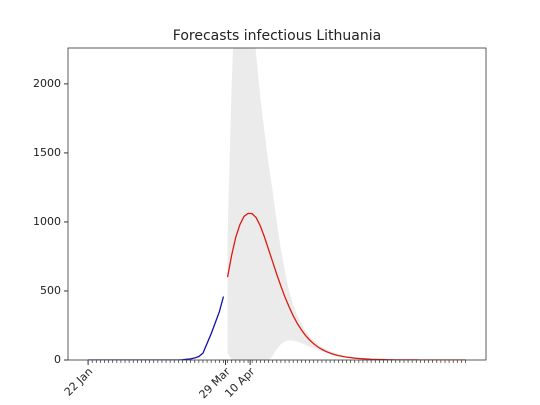 This screenshot has height=405, width=540. What do you see at coordinates (47, 152) in the screenshot?
I see `y-tick-label: 1500` at bounding box center [47, 152].